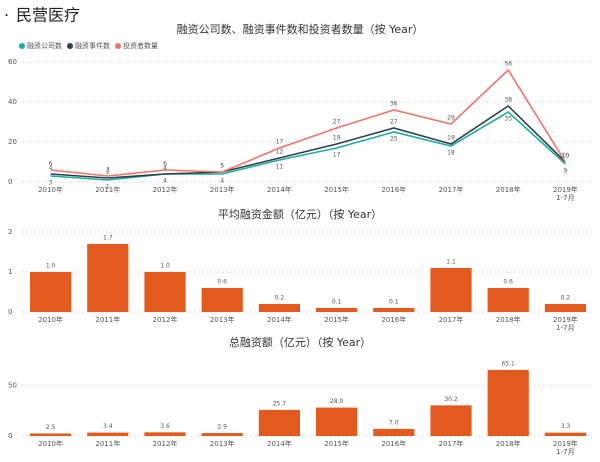  I want to click on data-label: 11, so click(280, 167).